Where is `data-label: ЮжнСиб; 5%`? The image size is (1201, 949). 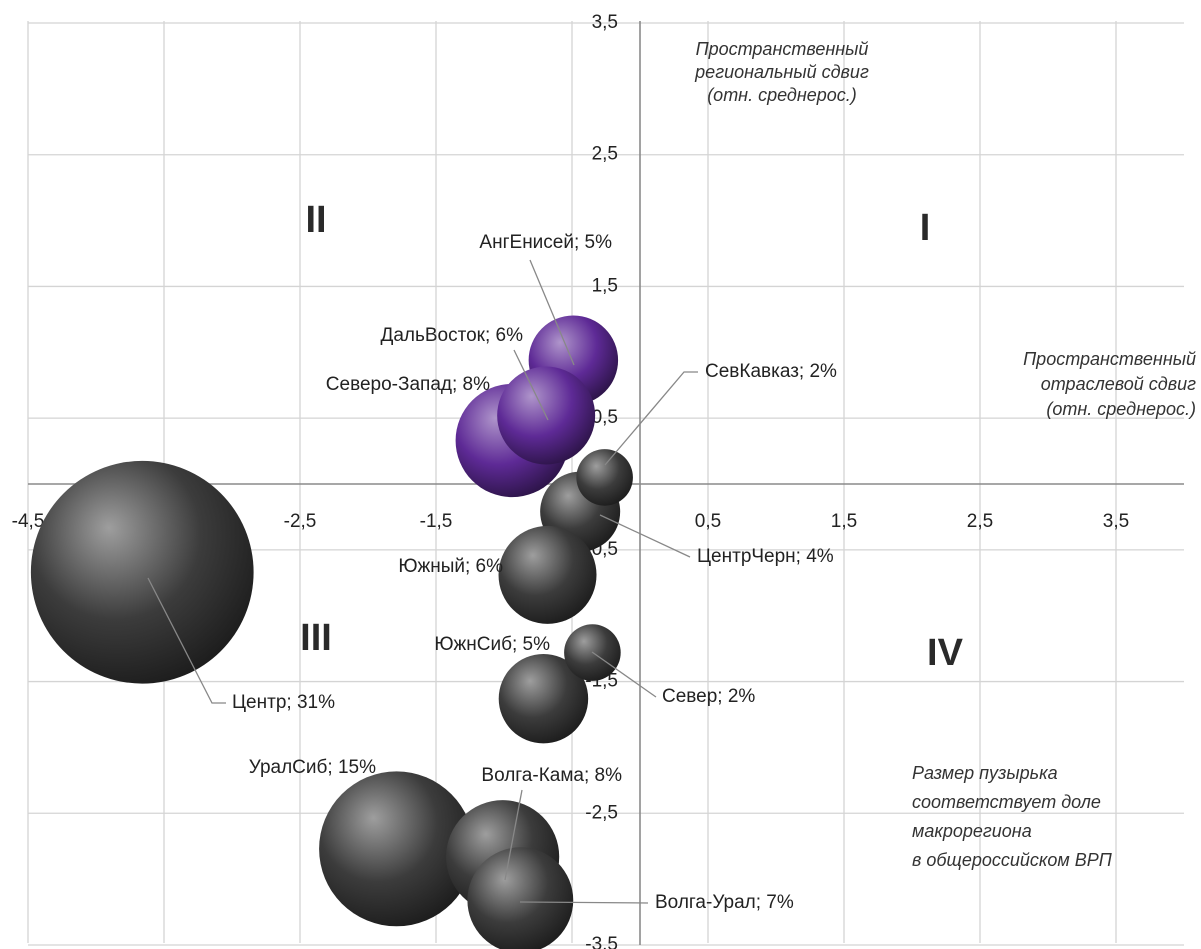 data-label: ЮжнСиб; 5% is located at coordinates (492, 644).